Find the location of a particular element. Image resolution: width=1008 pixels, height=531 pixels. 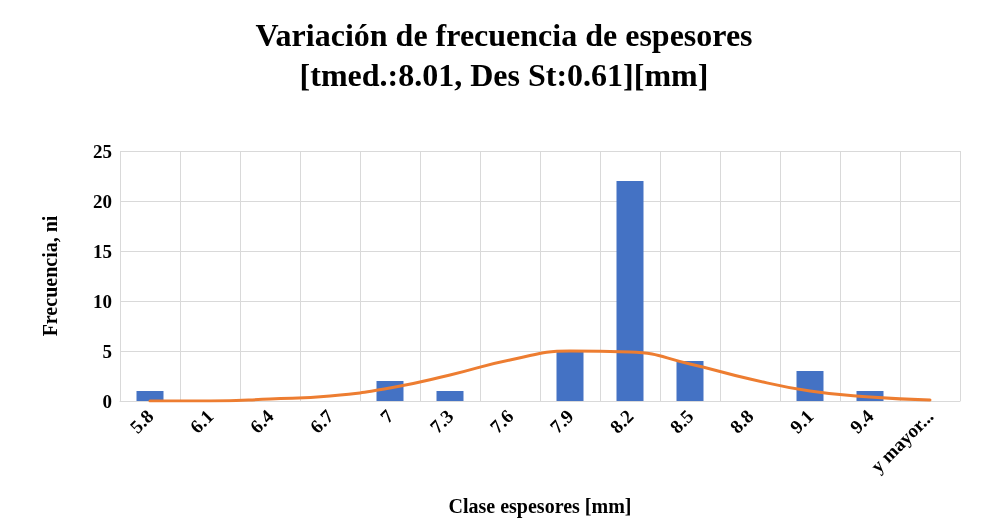

x-tick-label: 8.2 is located at coordinates (621, 421).